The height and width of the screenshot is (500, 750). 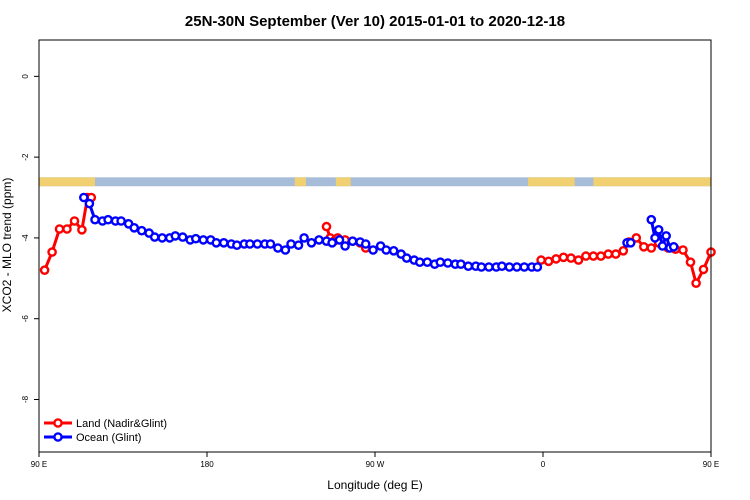 What do you see at coordinates (543, 464) in the screenshot?
I see `x-tick-label: 0` at bounding box center [543, 464].